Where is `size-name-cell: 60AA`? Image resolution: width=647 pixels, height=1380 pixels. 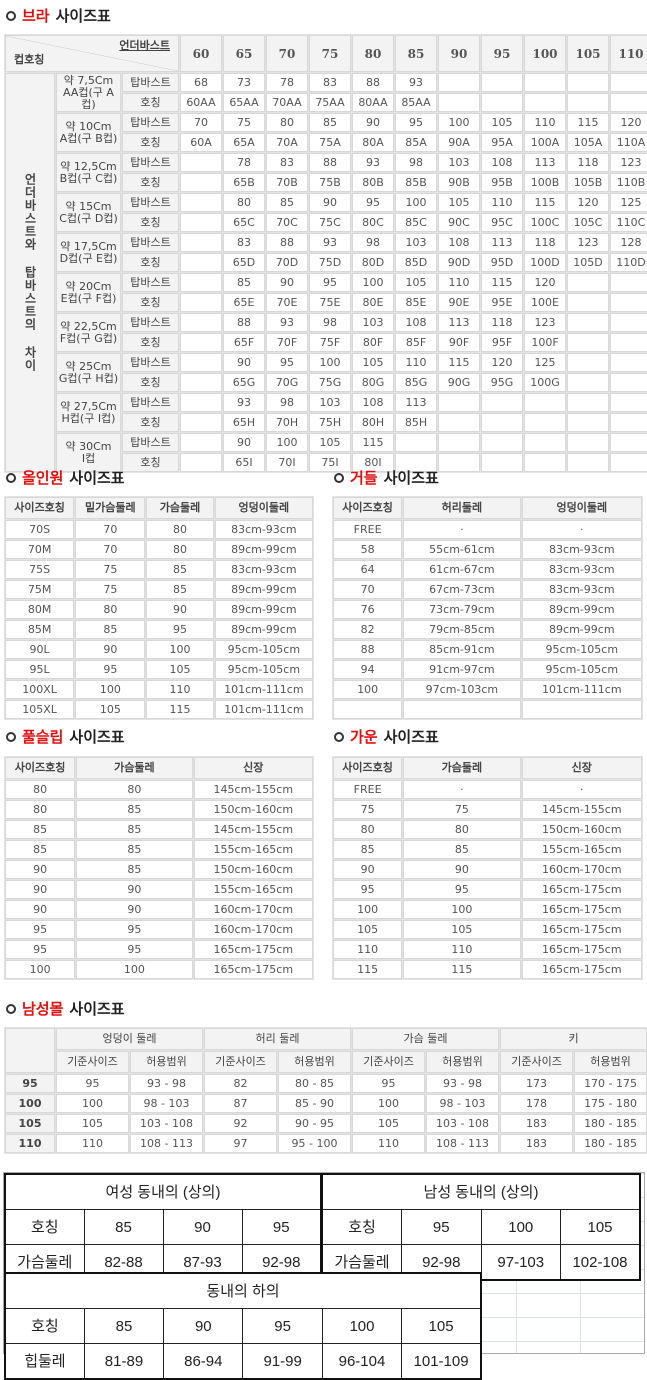
size-name-cell: 60AA is located at coordinates (201, 102).